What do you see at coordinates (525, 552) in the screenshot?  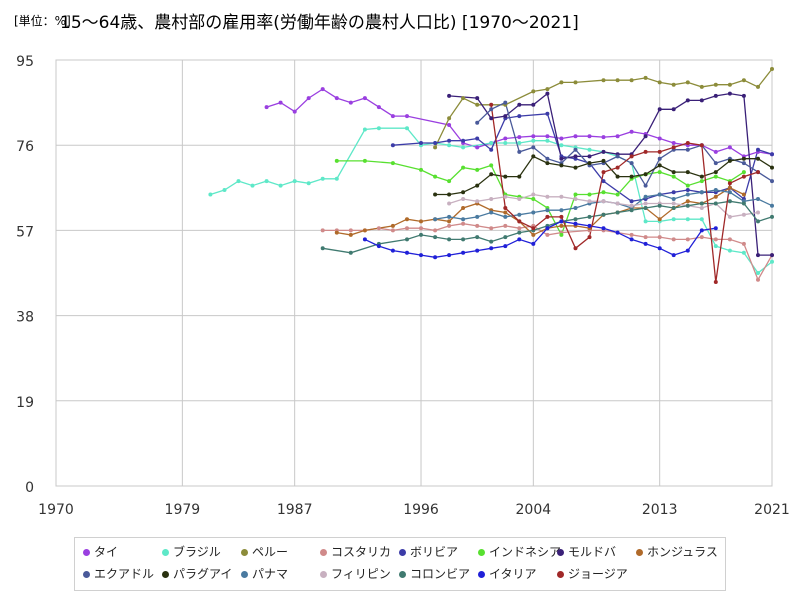 I see `legend-label: インドネシア` at bounding box center [525, 552].